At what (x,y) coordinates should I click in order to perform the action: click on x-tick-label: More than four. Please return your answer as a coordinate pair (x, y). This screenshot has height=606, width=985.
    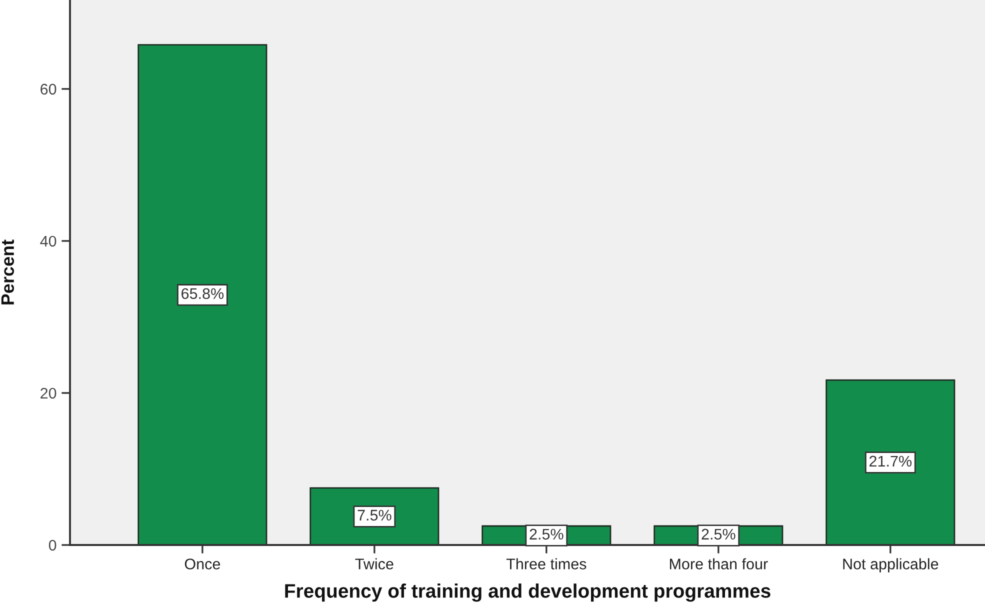
    Looking at the image, I should click on (719, 564).